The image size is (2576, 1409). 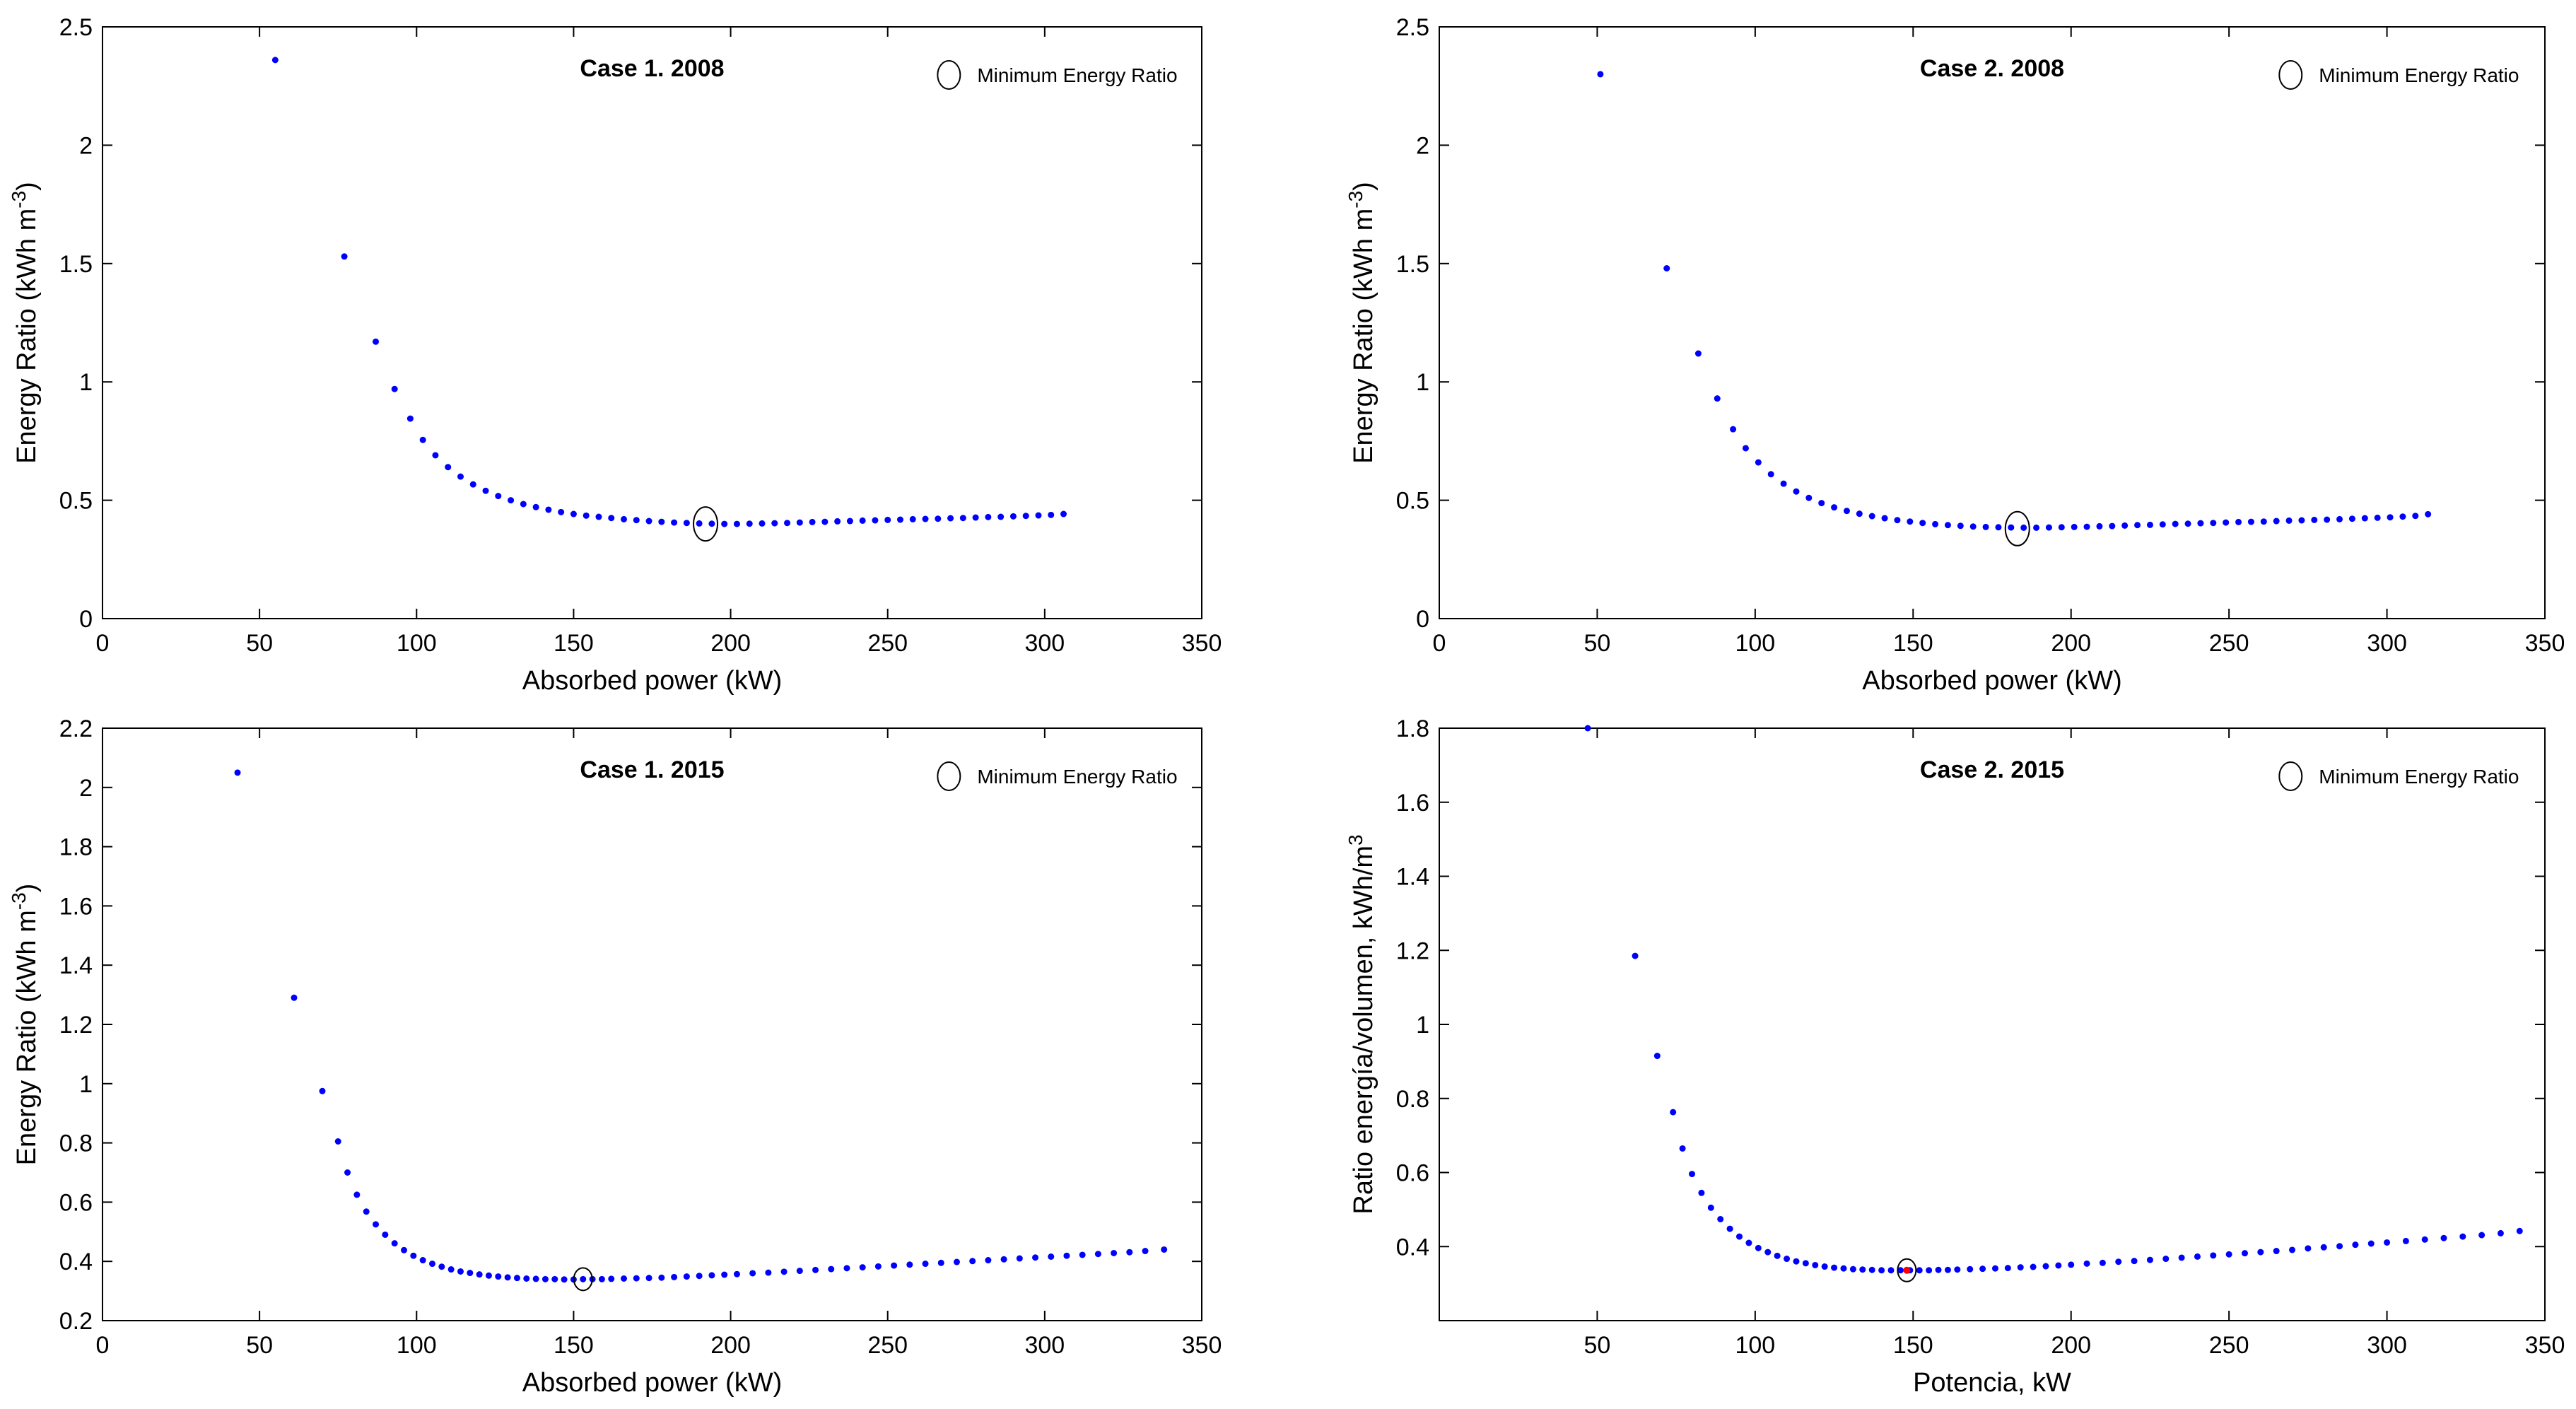 I want to click on y-tick-label: 2.2, so click(x=76, y=728).